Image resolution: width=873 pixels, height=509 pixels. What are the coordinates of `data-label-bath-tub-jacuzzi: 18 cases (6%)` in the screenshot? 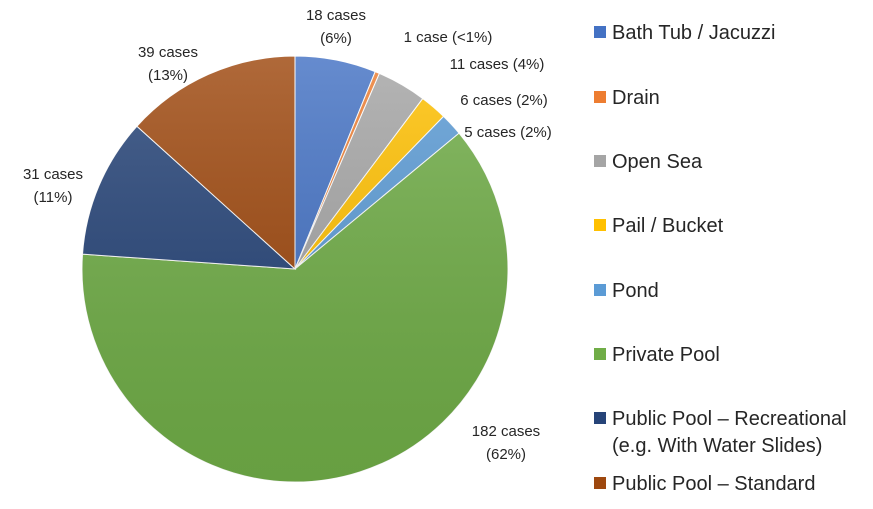 It's located at (336, 27).